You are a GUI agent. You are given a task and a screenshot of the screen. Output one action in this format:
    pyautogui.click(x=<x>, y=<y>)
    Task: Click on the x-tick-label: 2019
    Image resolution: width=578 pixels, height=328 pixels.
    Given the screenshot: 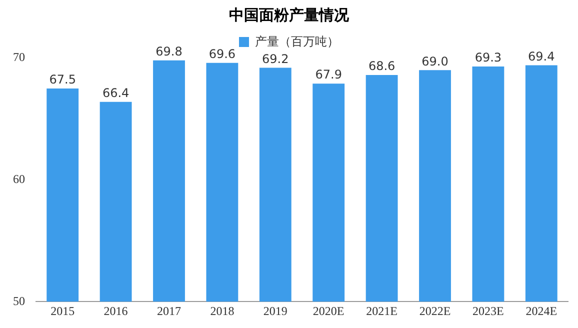 What is the action you would take?
    pyautogui.click(x=275, y=311)
    